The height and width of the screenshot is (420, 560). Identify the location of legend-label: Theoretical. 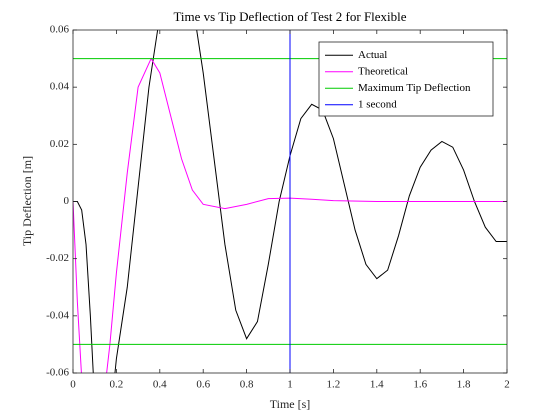
(383, 71).